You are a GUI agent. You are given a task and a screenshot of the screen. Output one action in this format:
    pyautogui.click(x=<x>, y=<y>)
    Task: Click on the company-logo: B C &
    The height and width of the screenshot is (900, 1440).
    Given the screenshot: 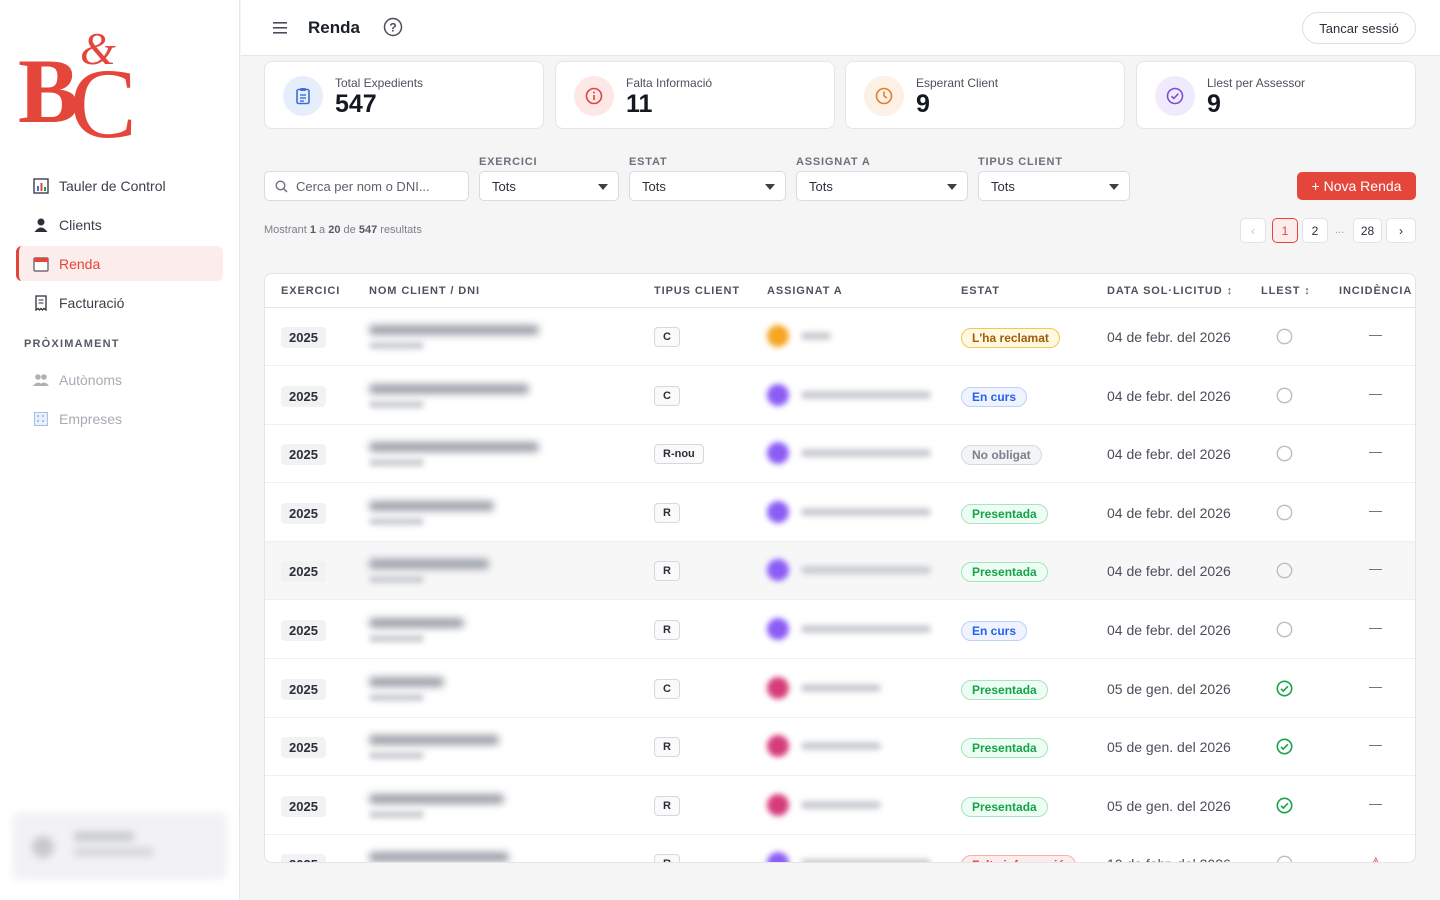 What is the action you would take?
    pyautogui.click(x=88, y=84)
    